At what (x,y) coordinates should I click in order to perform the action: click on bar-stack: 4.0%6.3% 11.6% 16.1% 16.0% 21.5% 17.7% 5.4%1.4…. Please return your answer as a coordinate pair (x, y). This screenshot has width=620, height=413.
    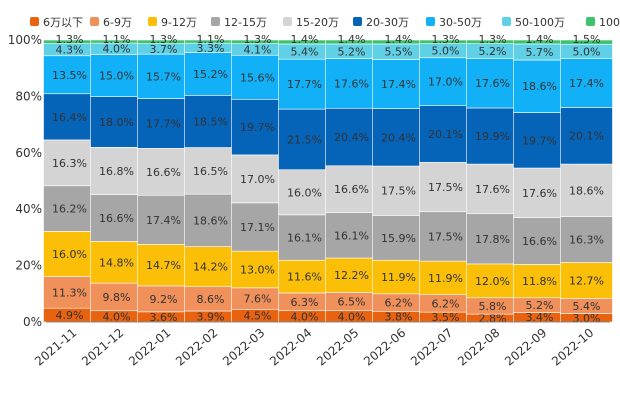
    Looking at the image, I should click on (304, 178).